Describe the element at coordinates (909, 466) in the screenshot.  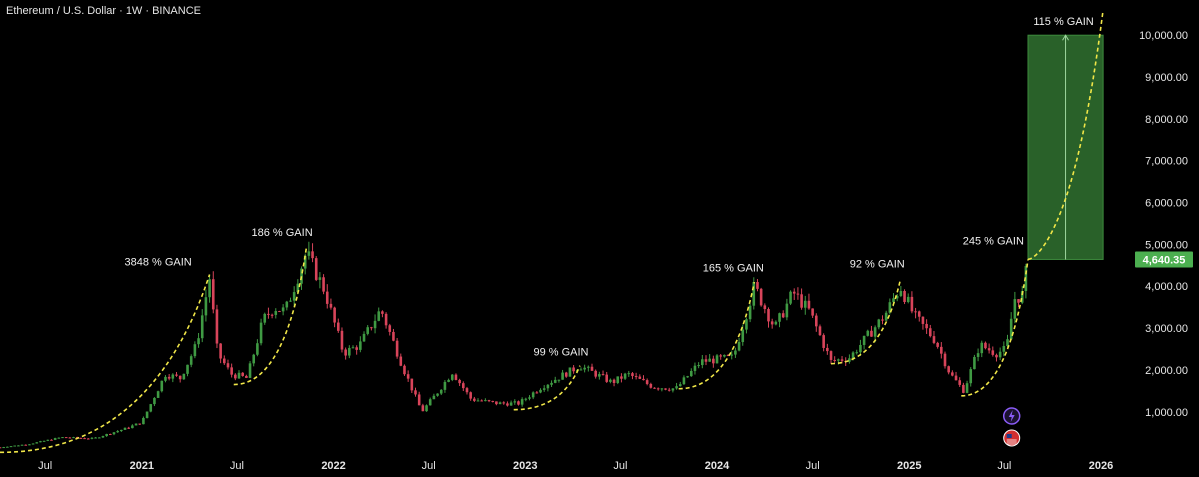
I see `x-tick-label: 2025` at that location.